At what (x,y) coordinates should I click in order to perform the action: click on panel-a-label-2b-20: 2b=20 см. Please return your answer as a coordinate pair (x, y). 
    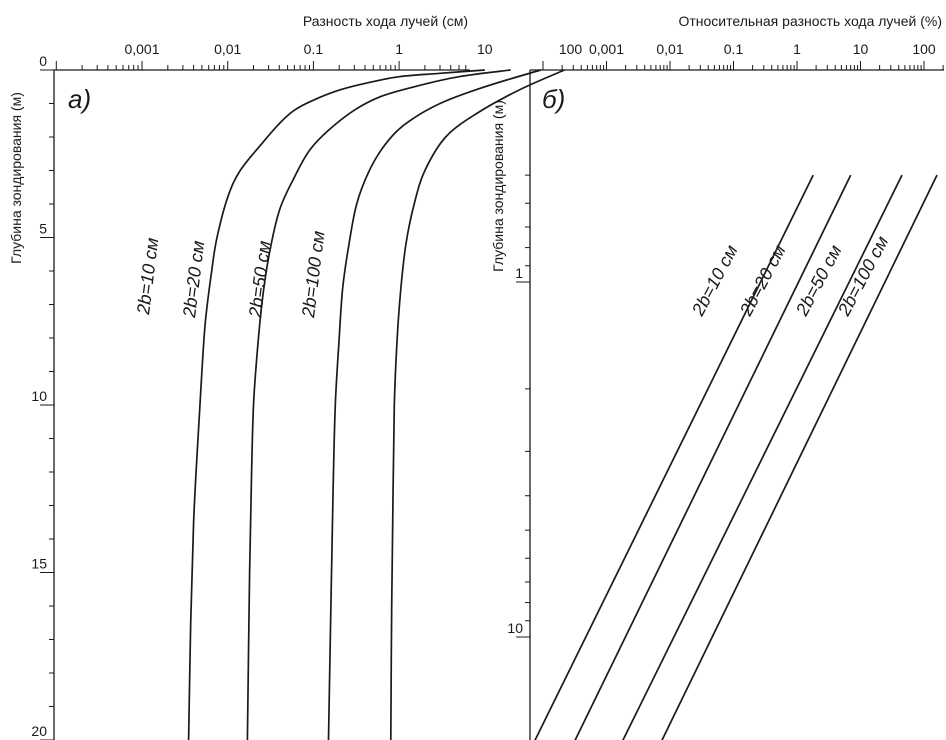
    Looking at the image, I should click on (193, 280).